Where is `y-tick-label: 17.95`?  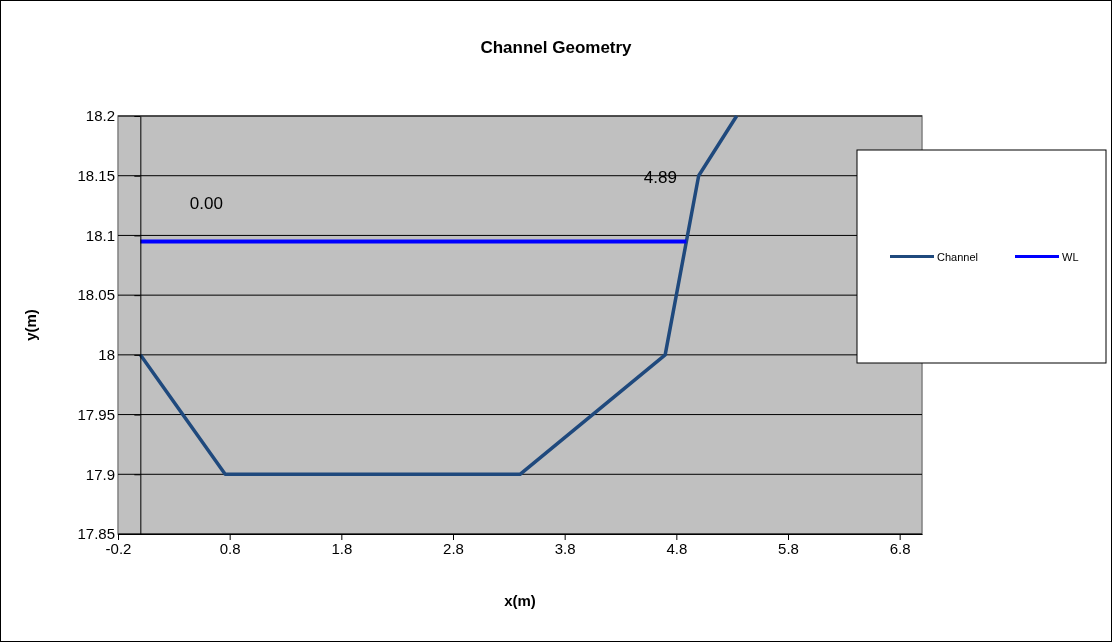 y-tick-label: 17.95 is located at coordinates (96, 414).